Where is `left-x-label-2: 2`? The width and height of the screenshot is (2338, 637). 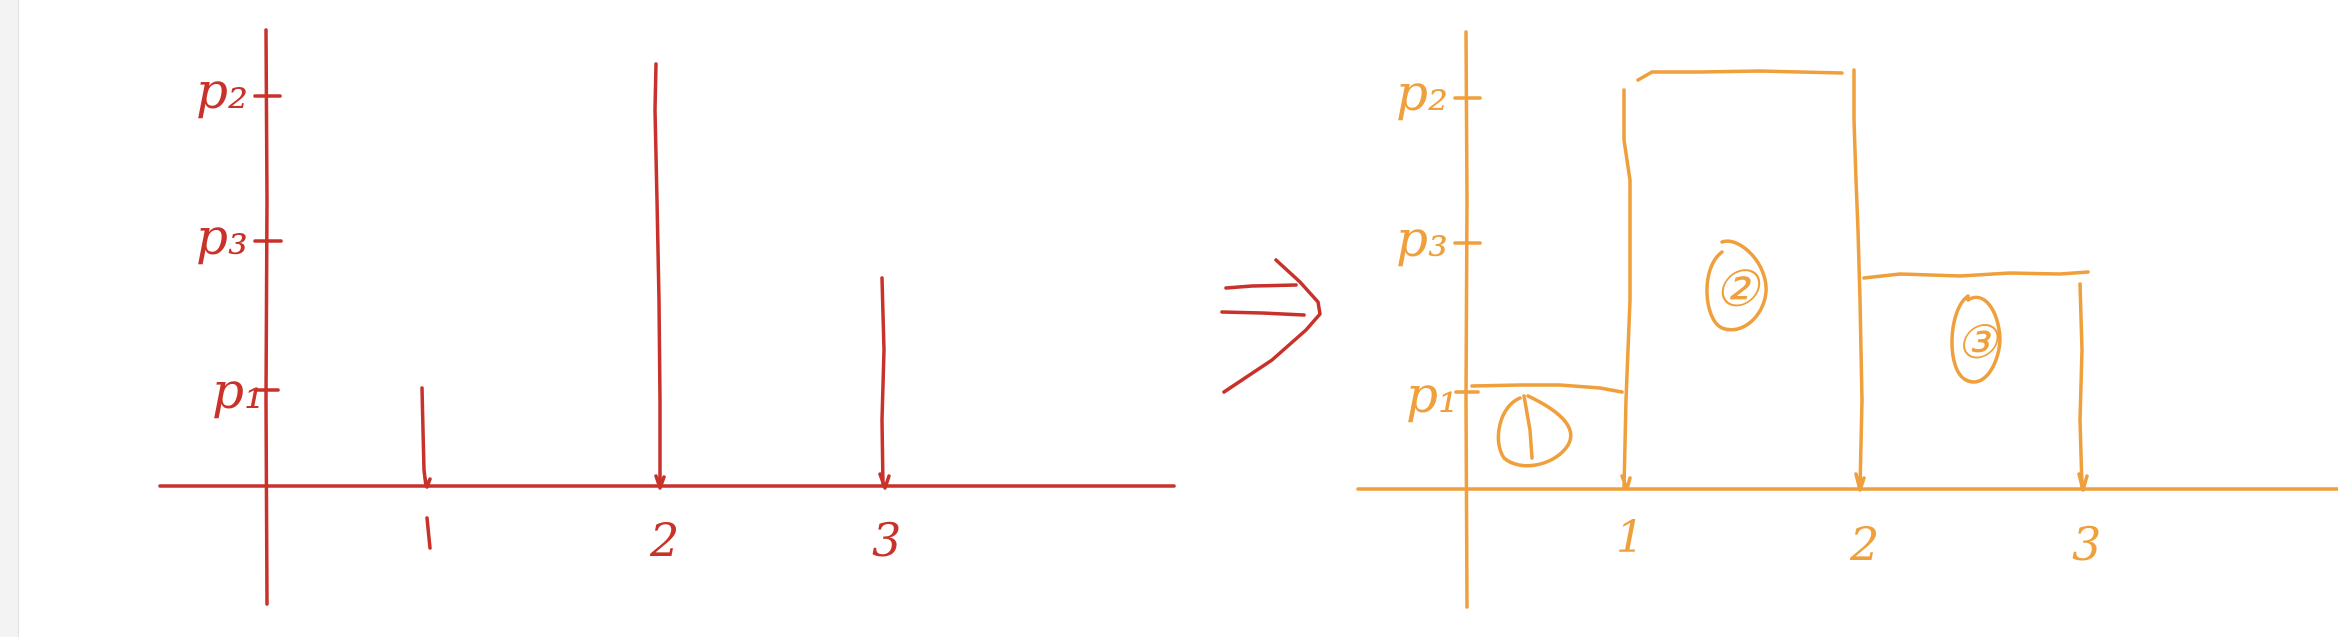 left-x-label-2: 2 is located at coordinates (664, 540).